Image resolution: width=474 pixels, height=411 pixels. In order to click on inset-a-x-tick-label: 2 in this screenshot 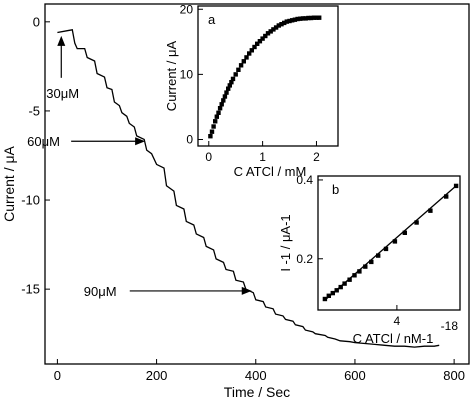, I will do `click(316, 157)`.